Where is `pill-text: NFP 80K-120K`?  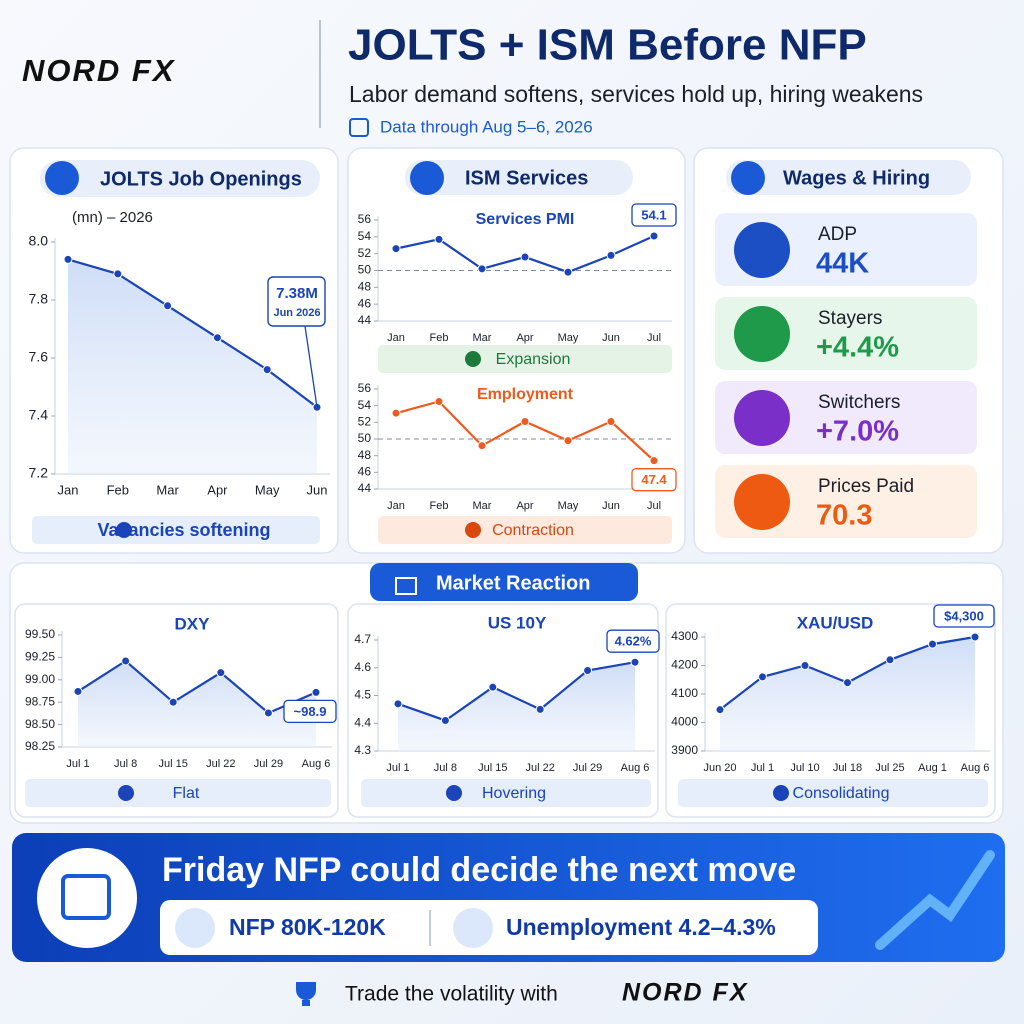 pill-text: NFP 80K-120K is located at coordinates (307, 927).